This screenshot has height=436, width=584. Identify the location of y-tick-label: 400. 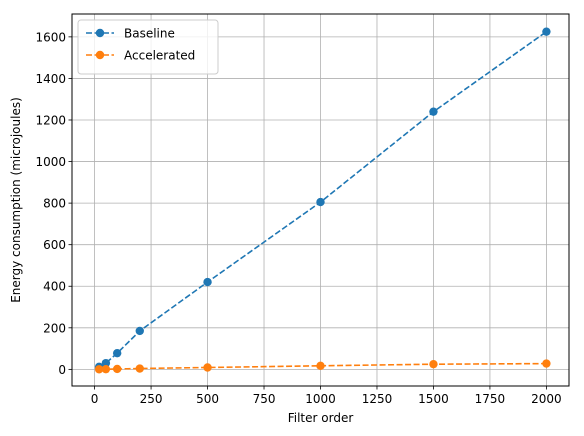
(54, 287).